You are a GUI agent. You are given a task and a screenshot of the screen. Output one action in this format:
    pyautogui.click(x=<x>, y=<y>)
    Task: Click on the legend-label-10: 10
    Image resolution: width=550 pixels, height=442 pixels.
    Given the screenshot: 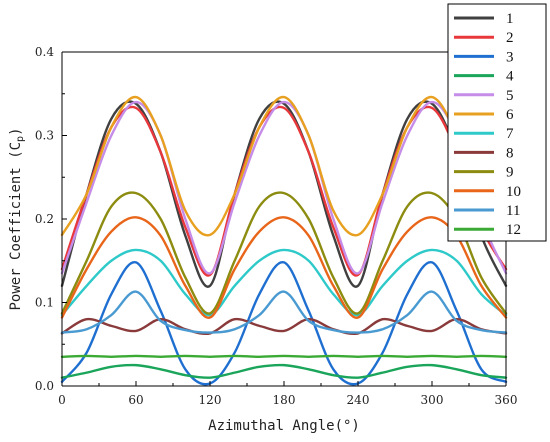 What is the action you would take?
    pyautogui.click(x=513, y=192)
    